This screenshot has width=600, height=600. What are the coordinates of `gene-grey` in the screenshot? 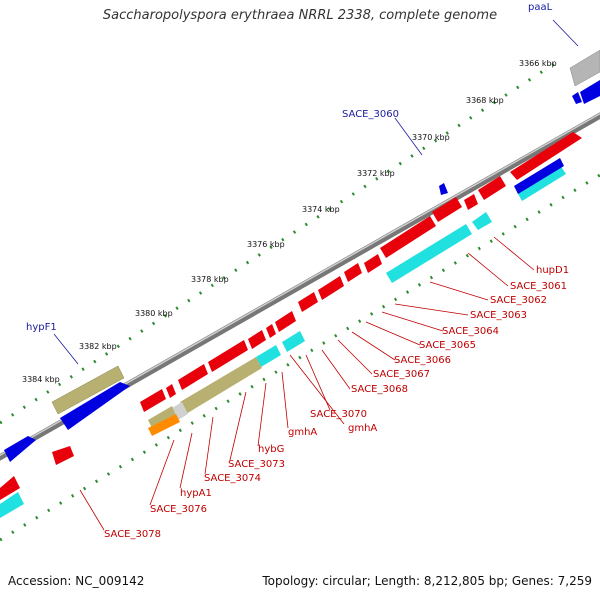 It's located at (584, 68).